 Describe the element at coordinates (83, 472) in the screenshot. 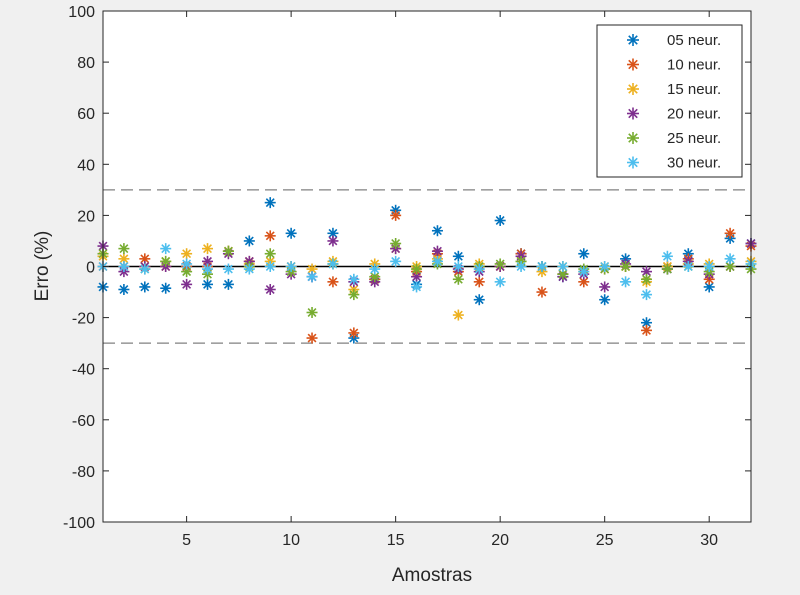

I see `y-tick-label: -80` at that location.